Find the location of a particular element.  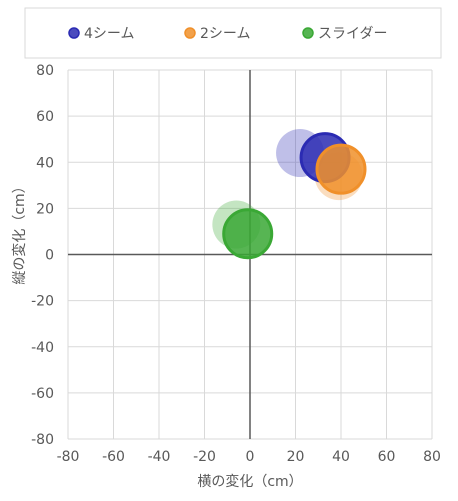

y-tick-label: 60 is located at coordinates (45, 117).